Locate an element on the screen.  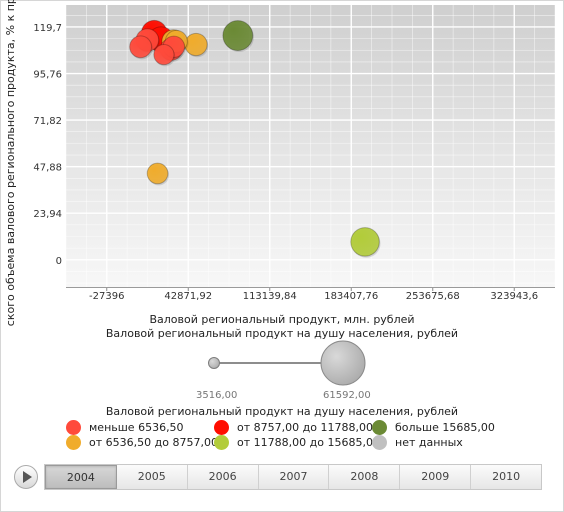
size-legend-min-circle is located at coordinates (214, 363).